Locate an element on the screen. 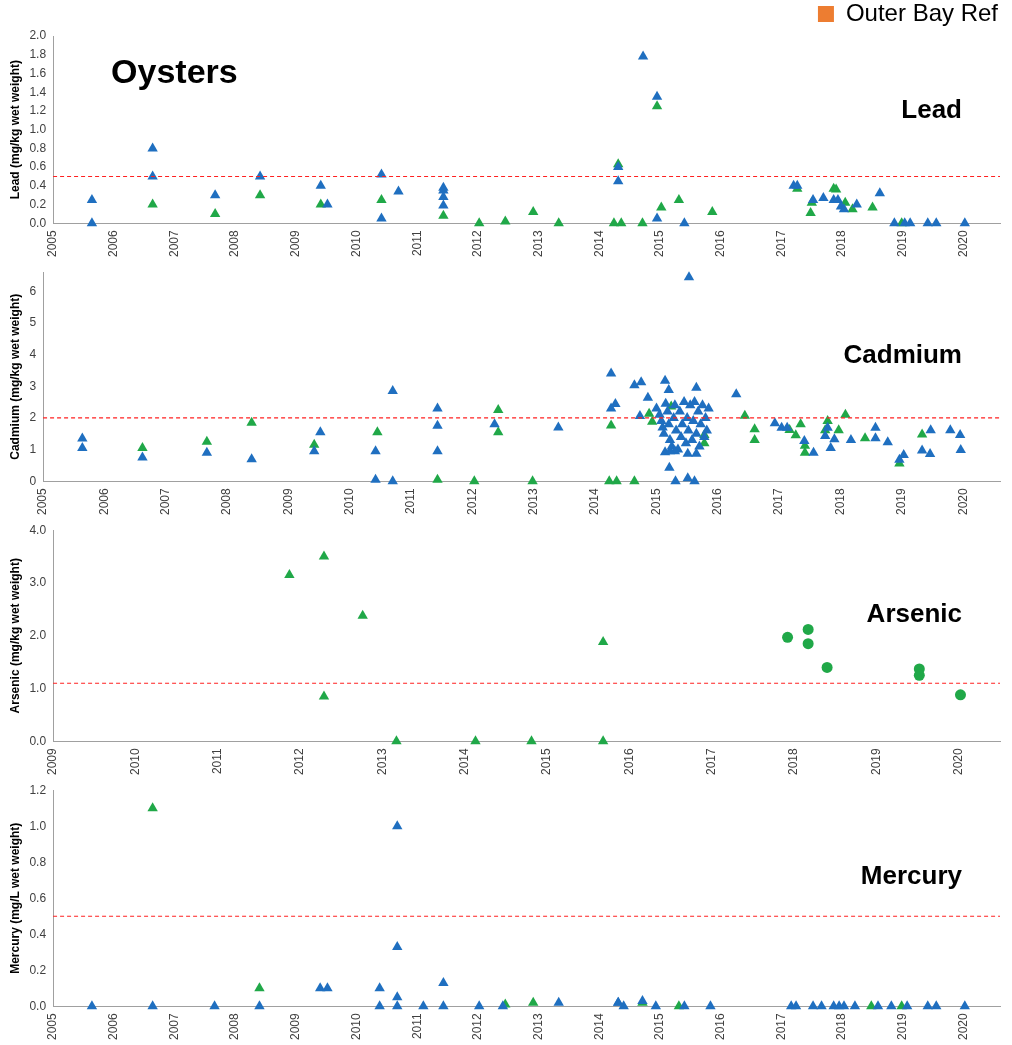 The width and height of the screenshot is (1012, 1045). y-axis-title: Lead (mg/kg wet weight) is located at coordinates (14, 129).